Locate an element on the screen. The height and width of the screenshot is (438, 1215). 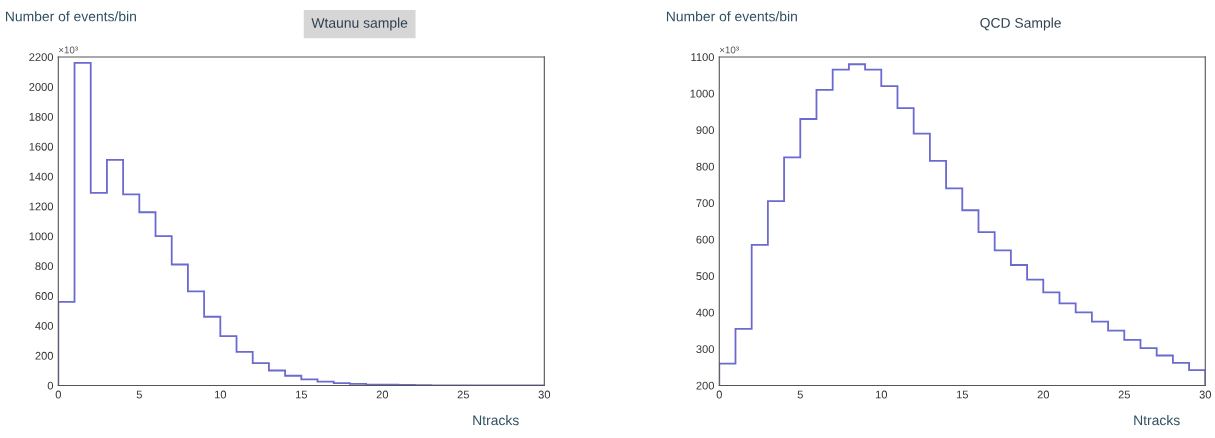
y-tick-label: 1600 is located at coordinates (41, 146).